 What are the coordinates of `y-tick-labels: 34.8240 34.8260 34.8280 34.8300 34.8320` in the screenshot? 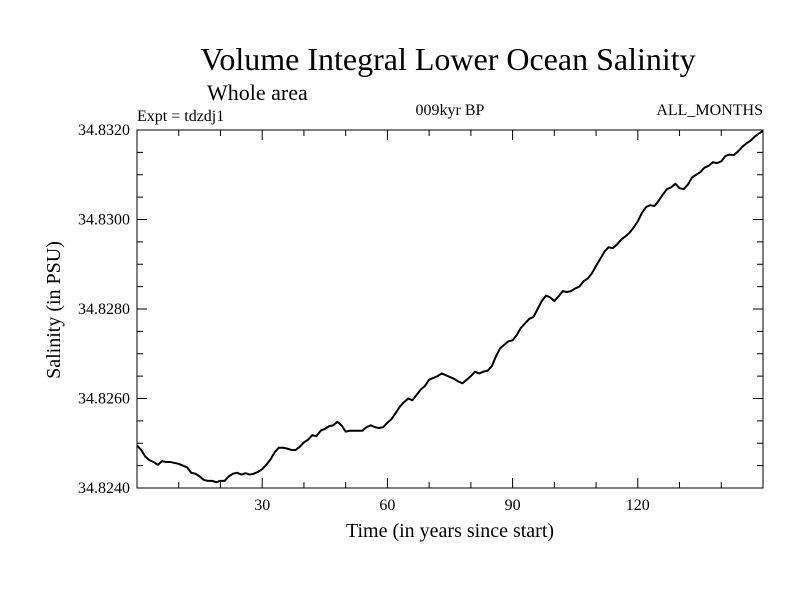 It's located at (104, 309).